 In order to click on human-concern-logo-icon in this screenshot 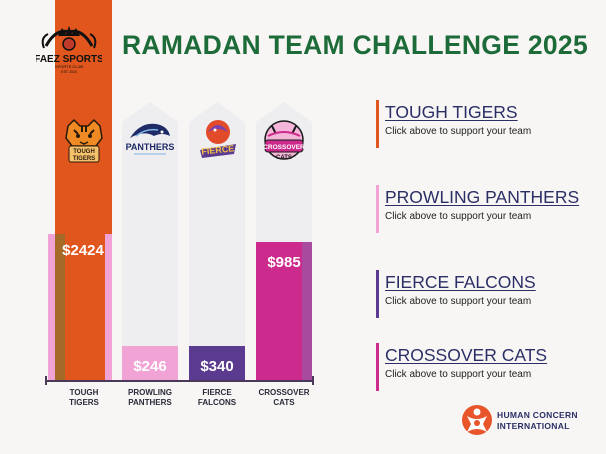, I will do `click(477, 420)`.